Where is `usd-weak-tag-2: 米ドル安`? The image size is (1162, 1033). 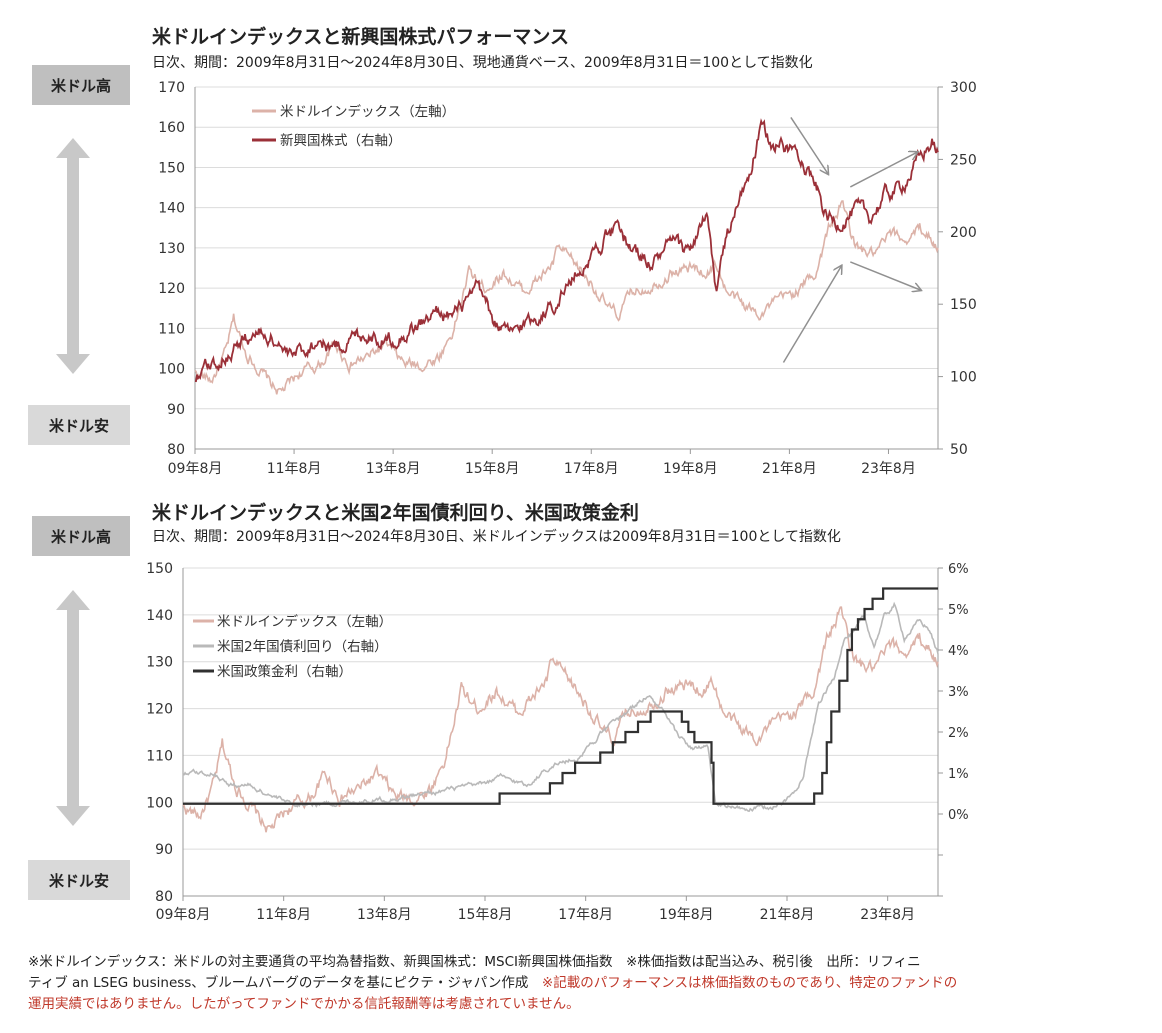
usd-weak-tag-2: 米ドル安 is located at coordinates (79, 880).